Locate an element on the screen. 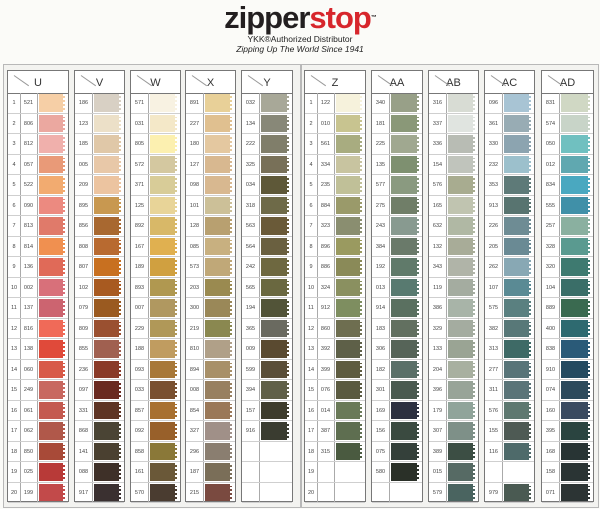  column-header-label: AB is located at coordinates (453, 83).